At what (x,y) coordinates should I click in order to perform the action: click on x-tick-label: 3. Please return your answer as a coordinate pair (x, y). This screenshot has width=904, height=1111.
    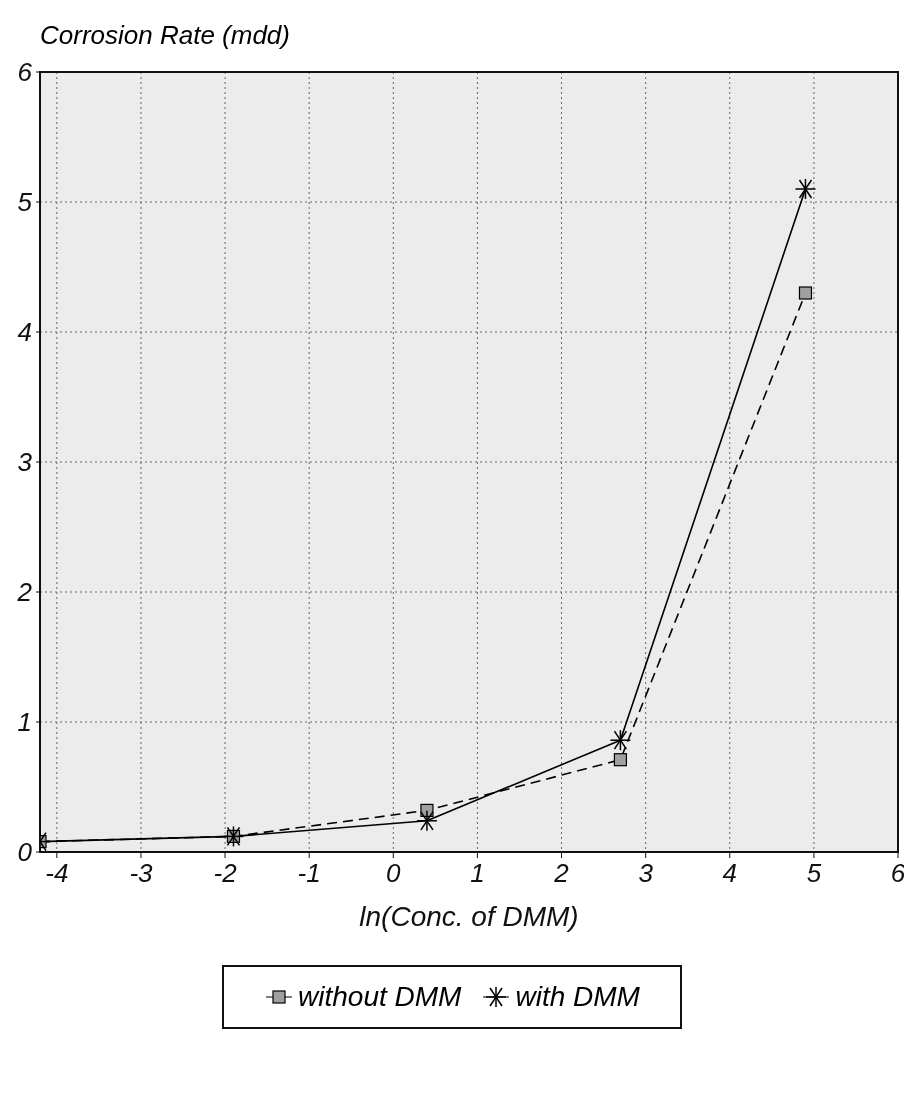
    Looking at the image, I should click on (646, 873).